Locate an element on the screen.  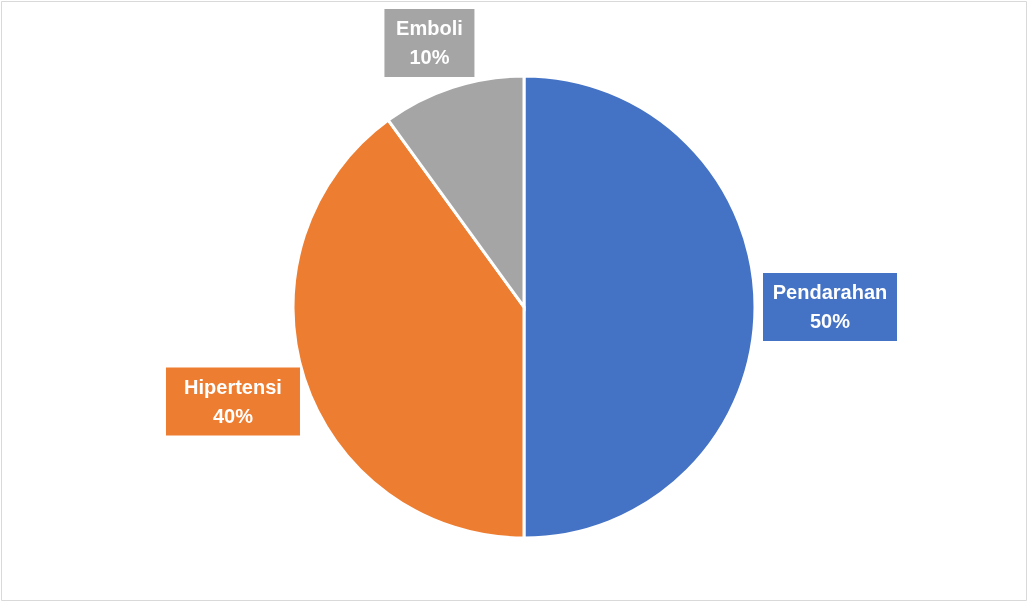
slice-label: Hipertensi is located at coordinates (233, 386).